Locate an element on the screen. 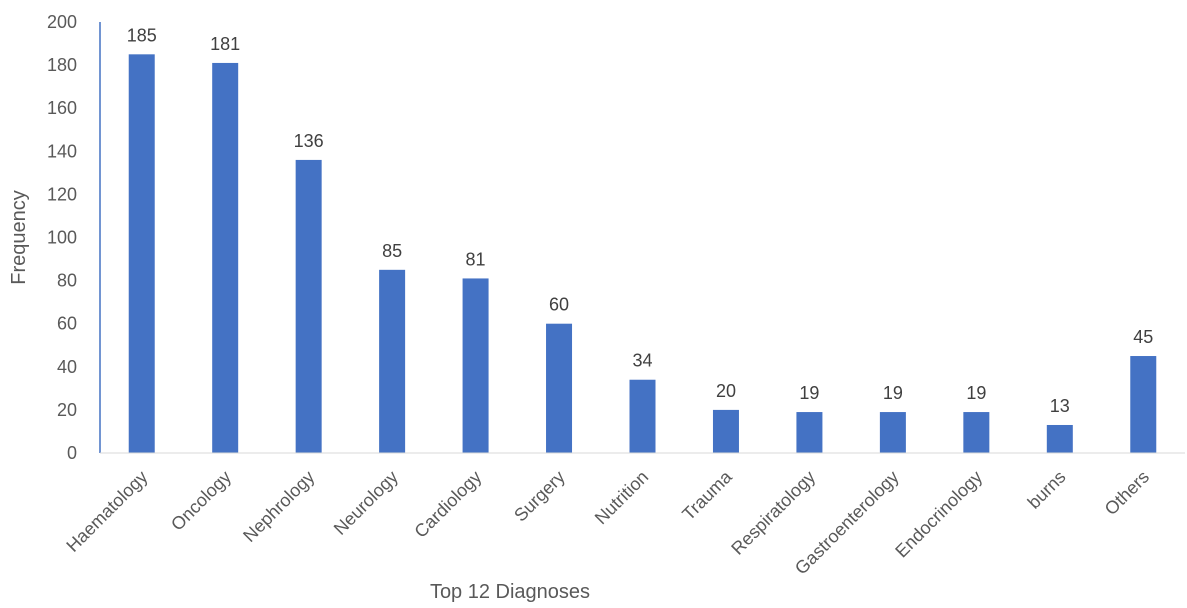  data-label: 81 is located at coordinates (476, 259).